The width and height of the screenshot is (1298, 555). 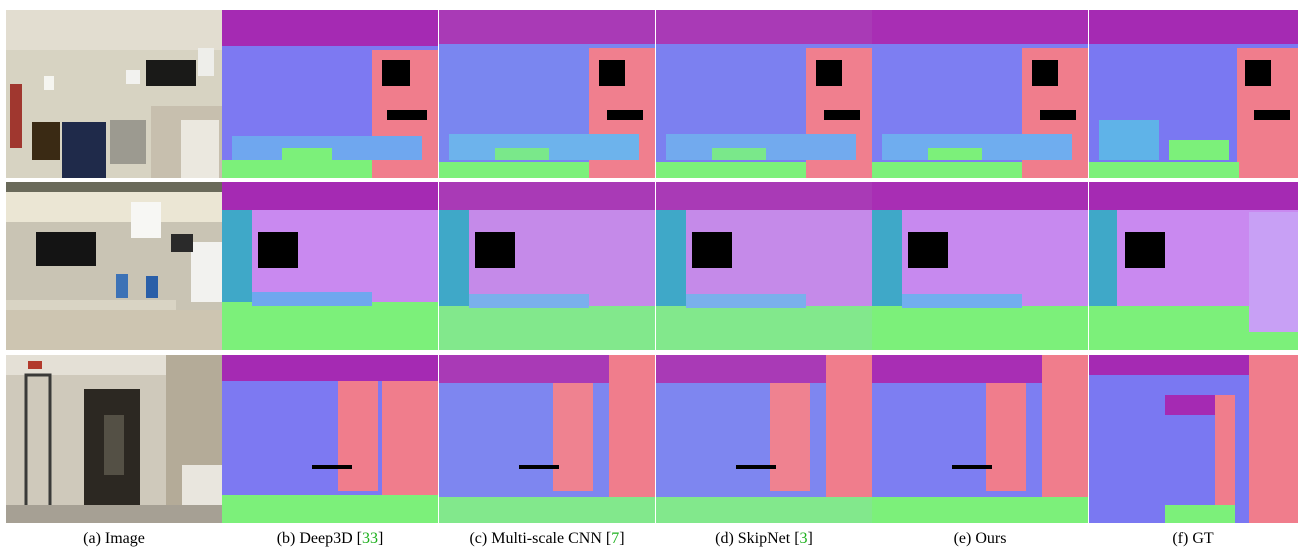 What do you see at coordinates (764, 94) in the screenshot?
I see `normal-map-skipnet-kitchen` at bounding box center [764, 94].